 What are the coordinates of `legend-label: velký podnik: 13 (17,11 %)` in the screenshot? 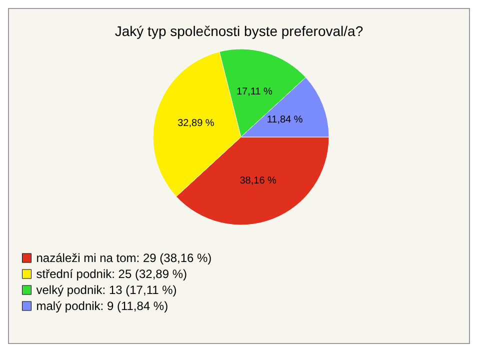 It's located at (106, 290).